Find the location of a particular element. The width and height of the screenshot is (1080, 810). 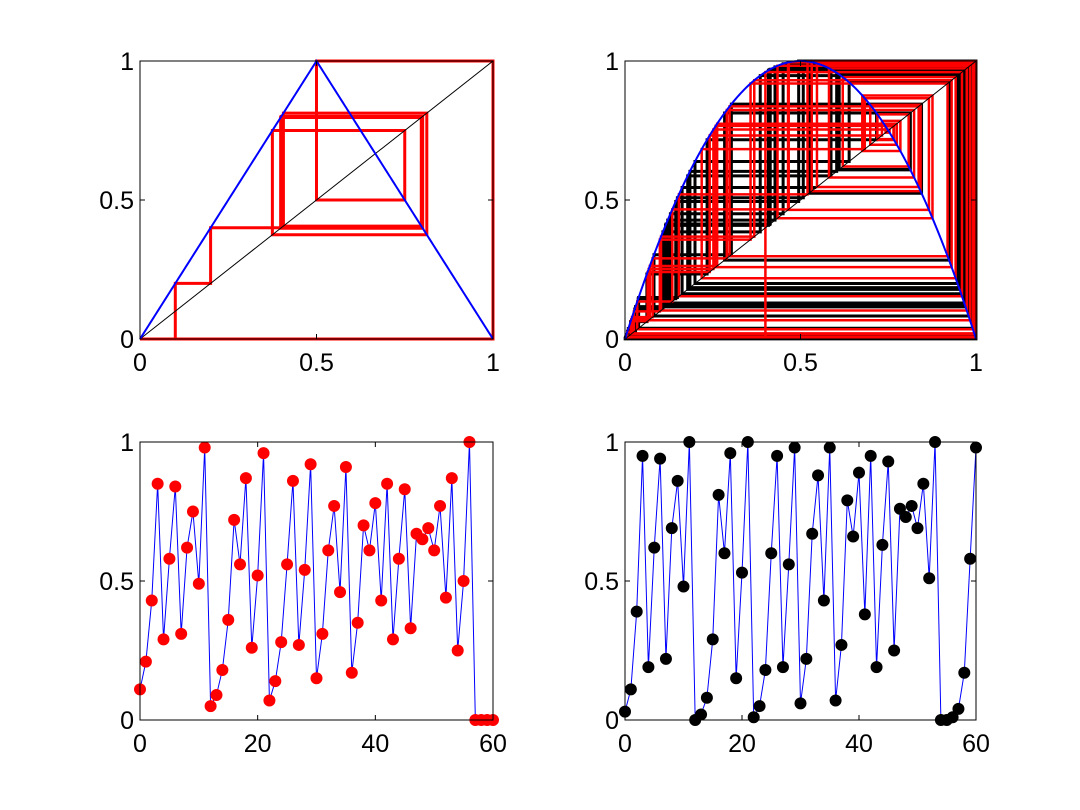

tent-x-tick-0: 0 is located at coordinates (140, 363).